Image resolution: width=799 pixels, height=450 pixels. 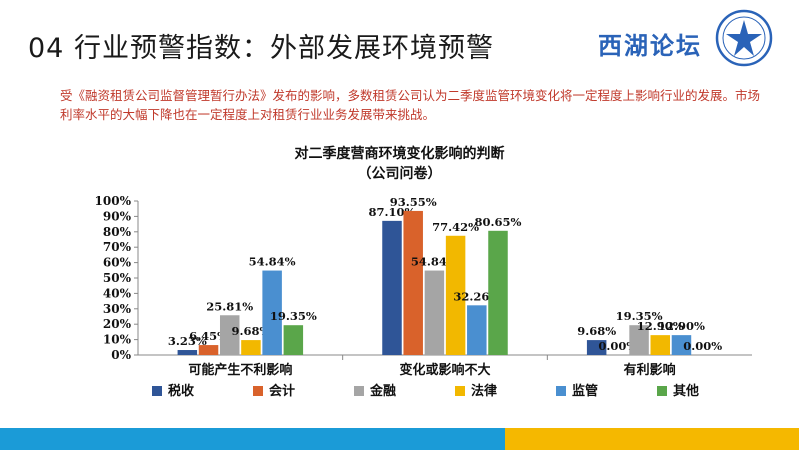 I want to click on data-label: 3.23%, so click(x=187, y=341).